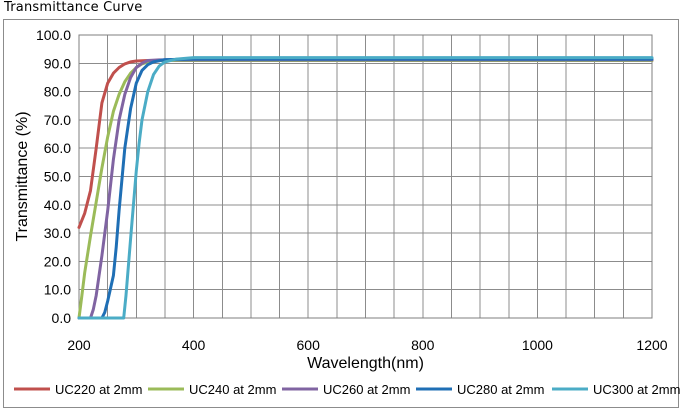  What do you see at coordinates (57, 261) in the screenshot?
I see `y-tick-label: 20.0` at bounding box center [57, 261].